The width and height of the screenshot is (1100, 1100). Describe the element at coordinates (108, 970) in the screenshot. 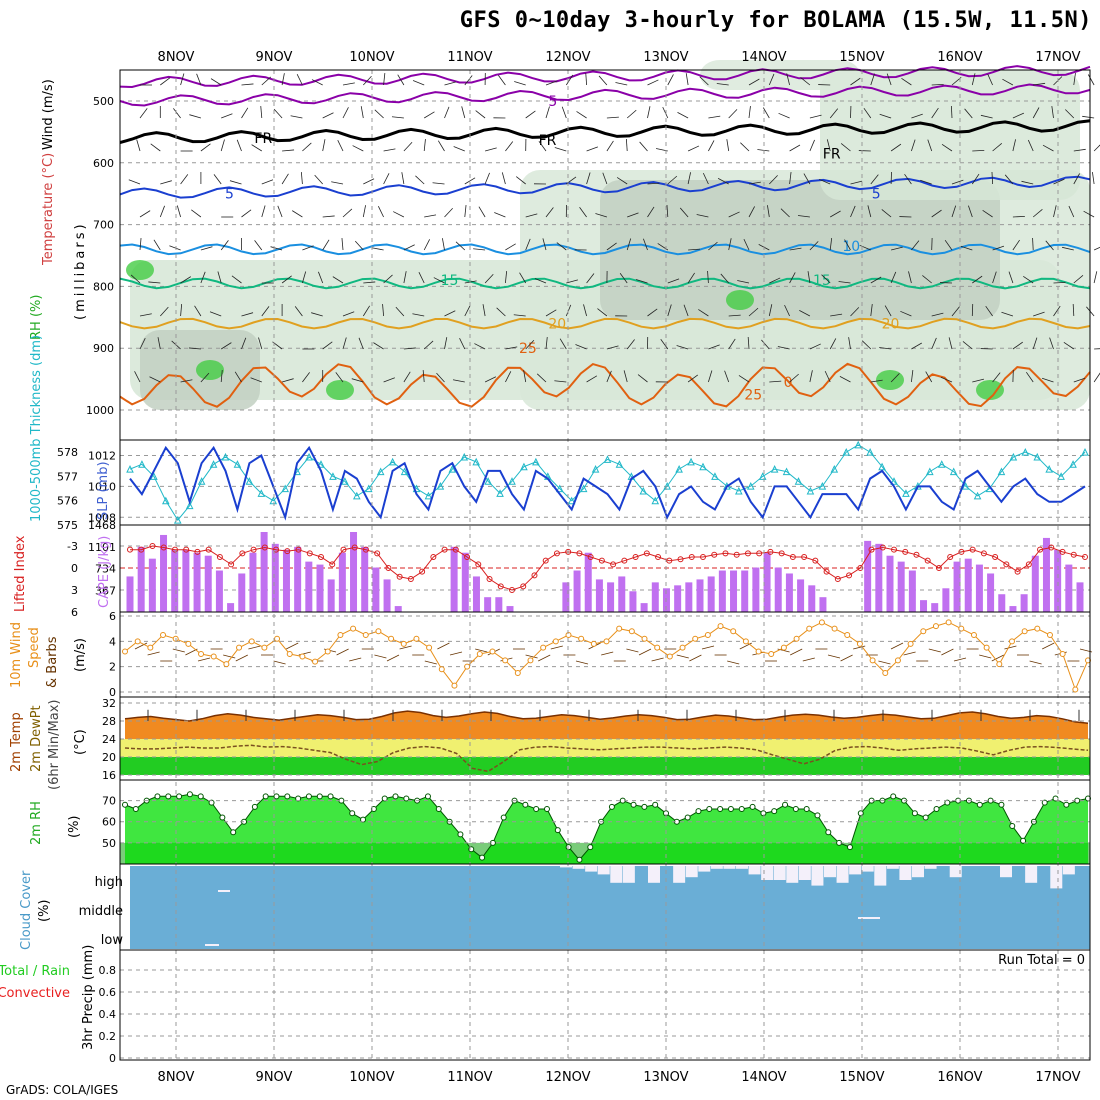

I see `precip-tick-0.8: 0.8` at that location.